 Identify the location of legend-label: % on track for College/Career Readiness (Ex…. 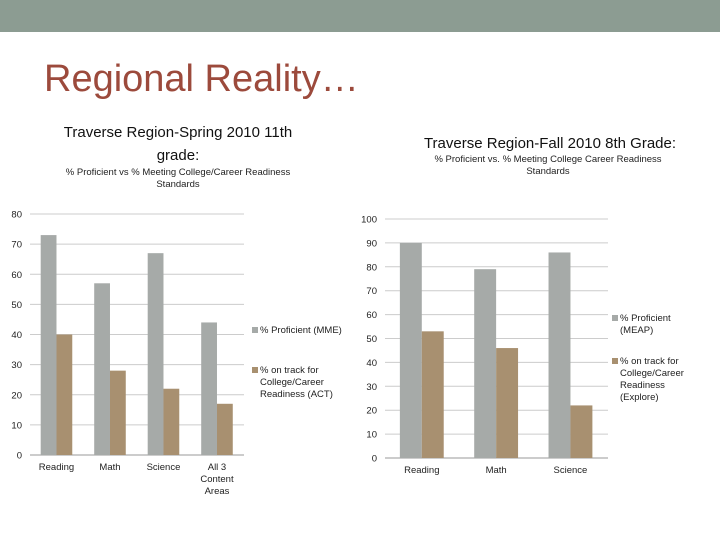
(652, 379).